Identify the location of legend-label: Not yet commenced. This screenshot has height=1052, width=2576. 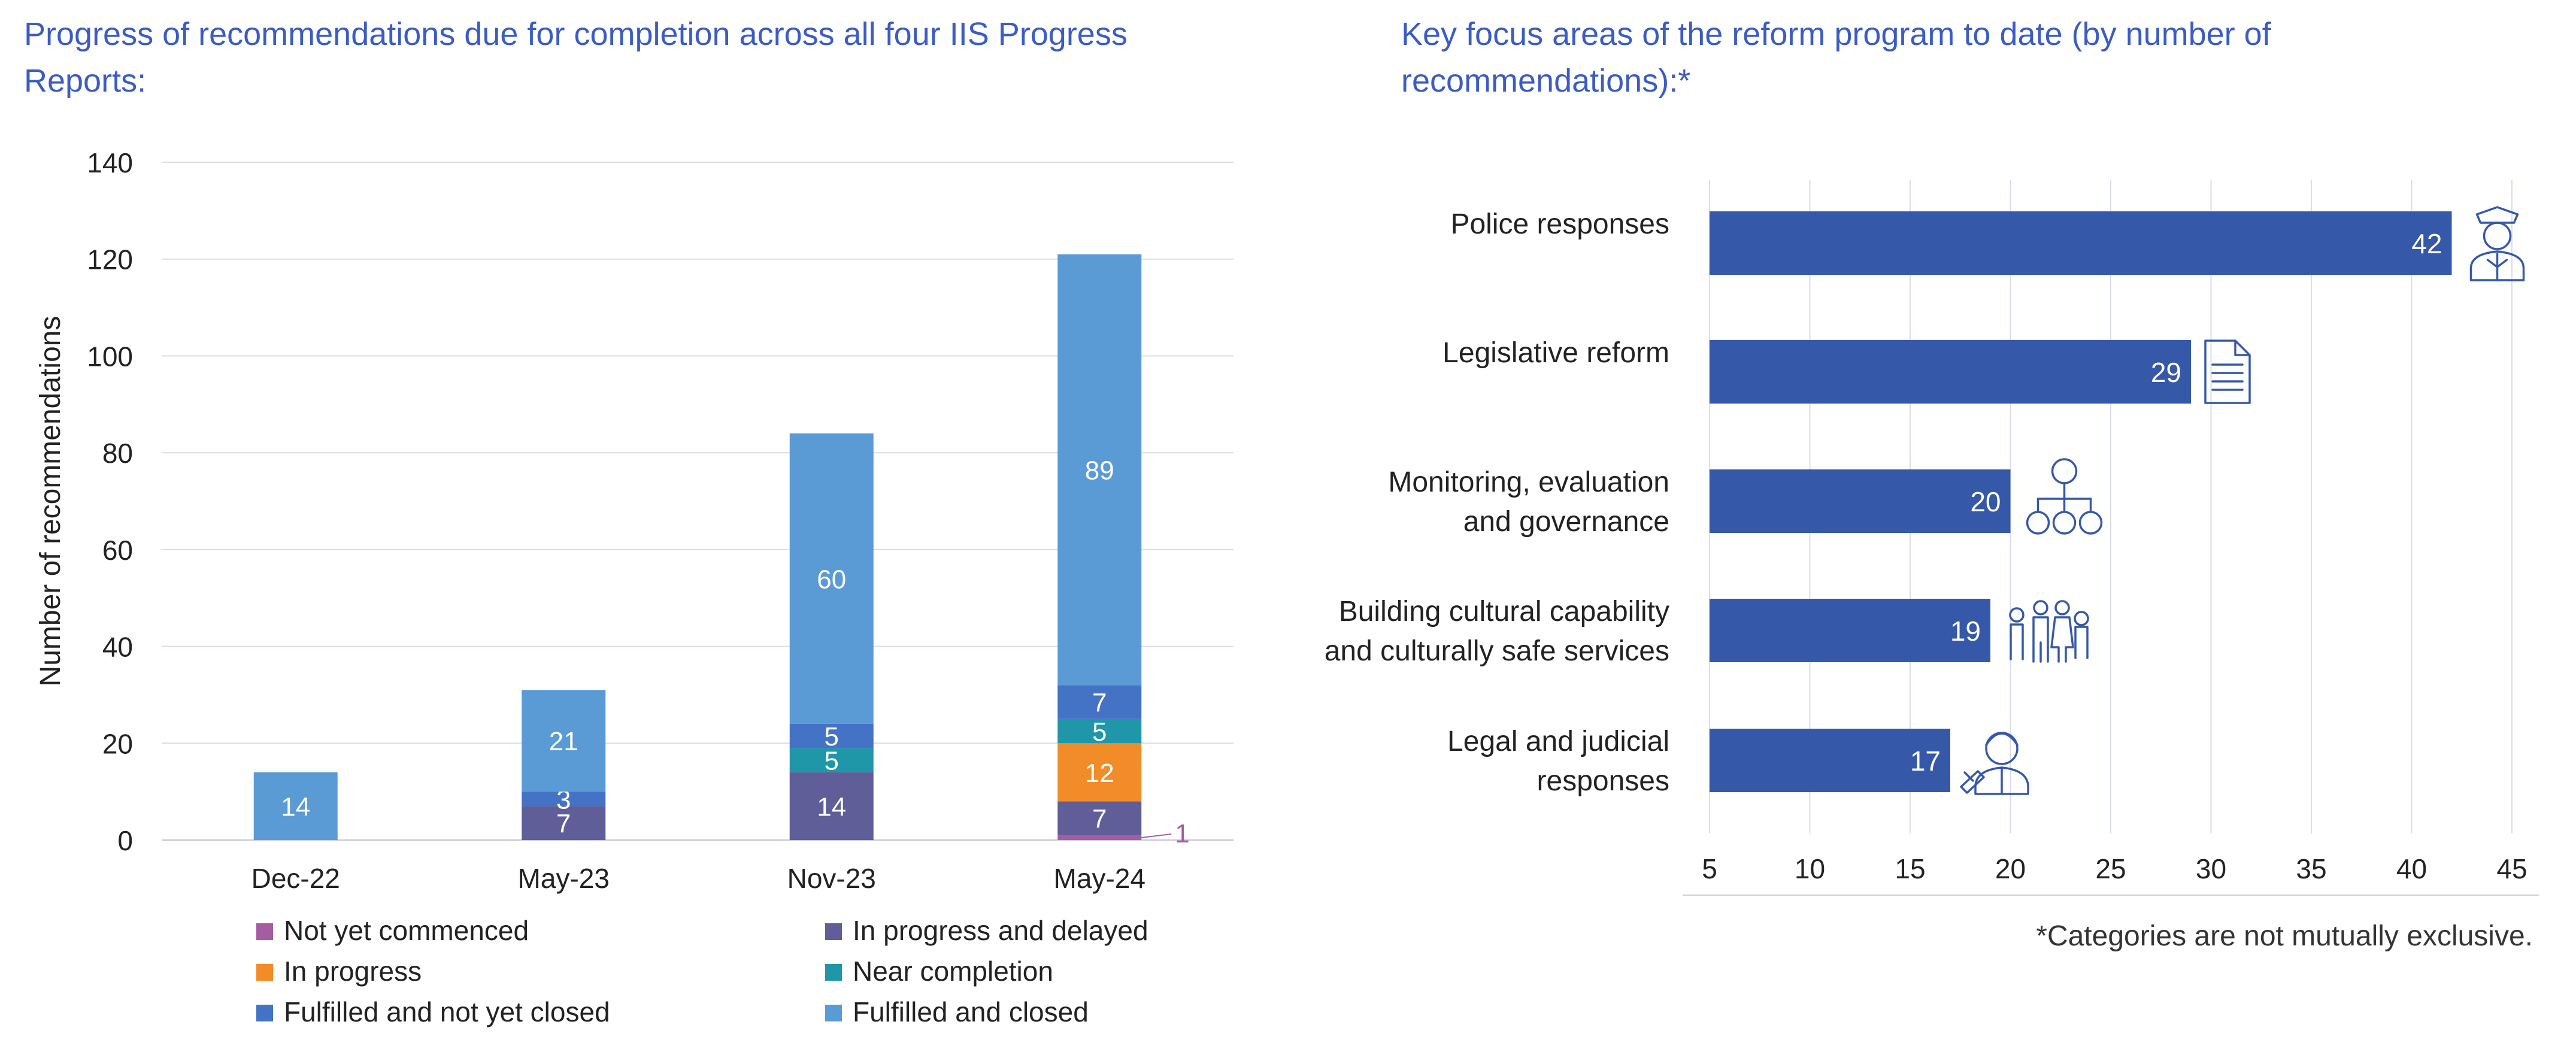
(406, 931).